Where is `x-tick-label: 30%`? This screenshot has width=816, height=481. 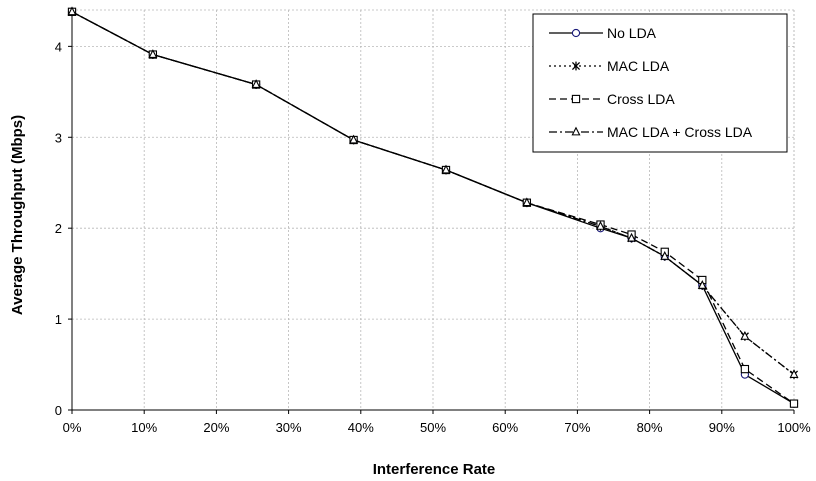
x-tick-label: 30% is located at coordinates (289, 427).